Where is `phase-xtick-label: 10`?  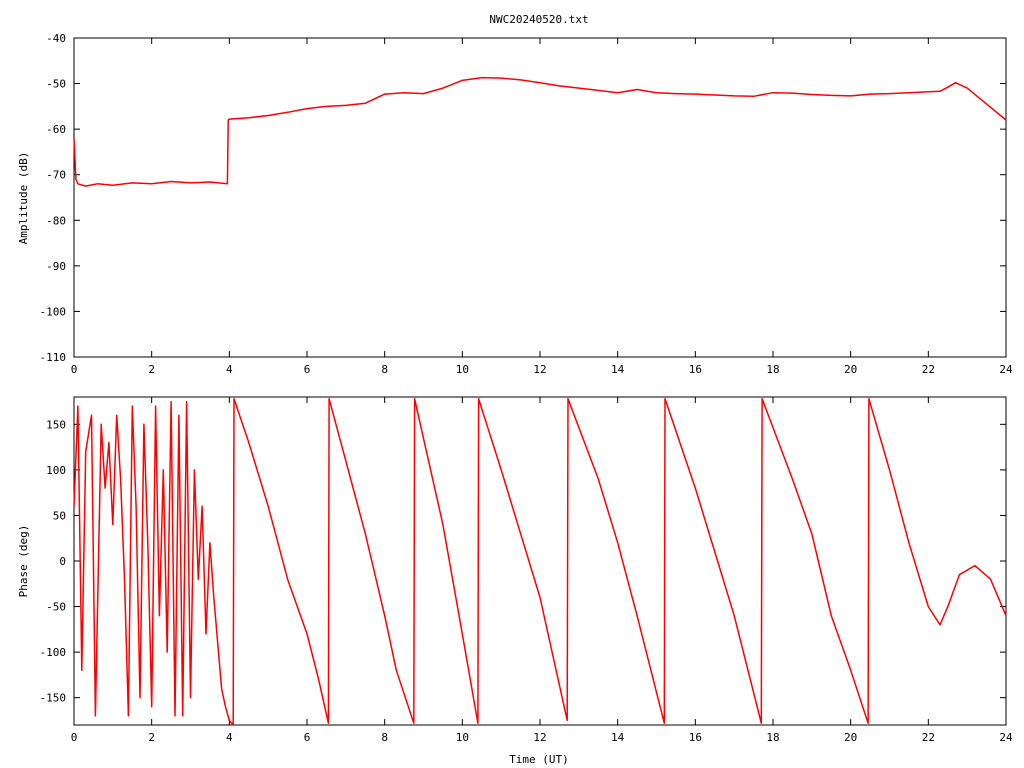
phase-xtick-label: 10 is located at coordinates (462, 737).